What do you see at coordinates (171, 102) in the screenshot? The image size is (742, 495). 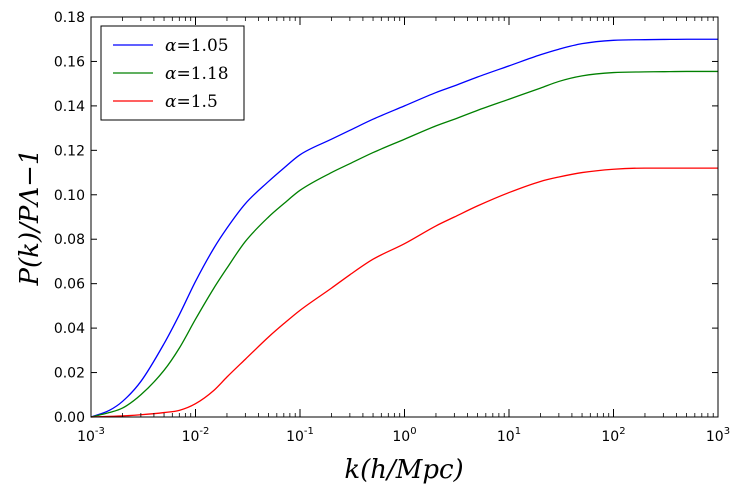 I see `legend-entry-3-symbol: α` at bounding box center [171, 102].